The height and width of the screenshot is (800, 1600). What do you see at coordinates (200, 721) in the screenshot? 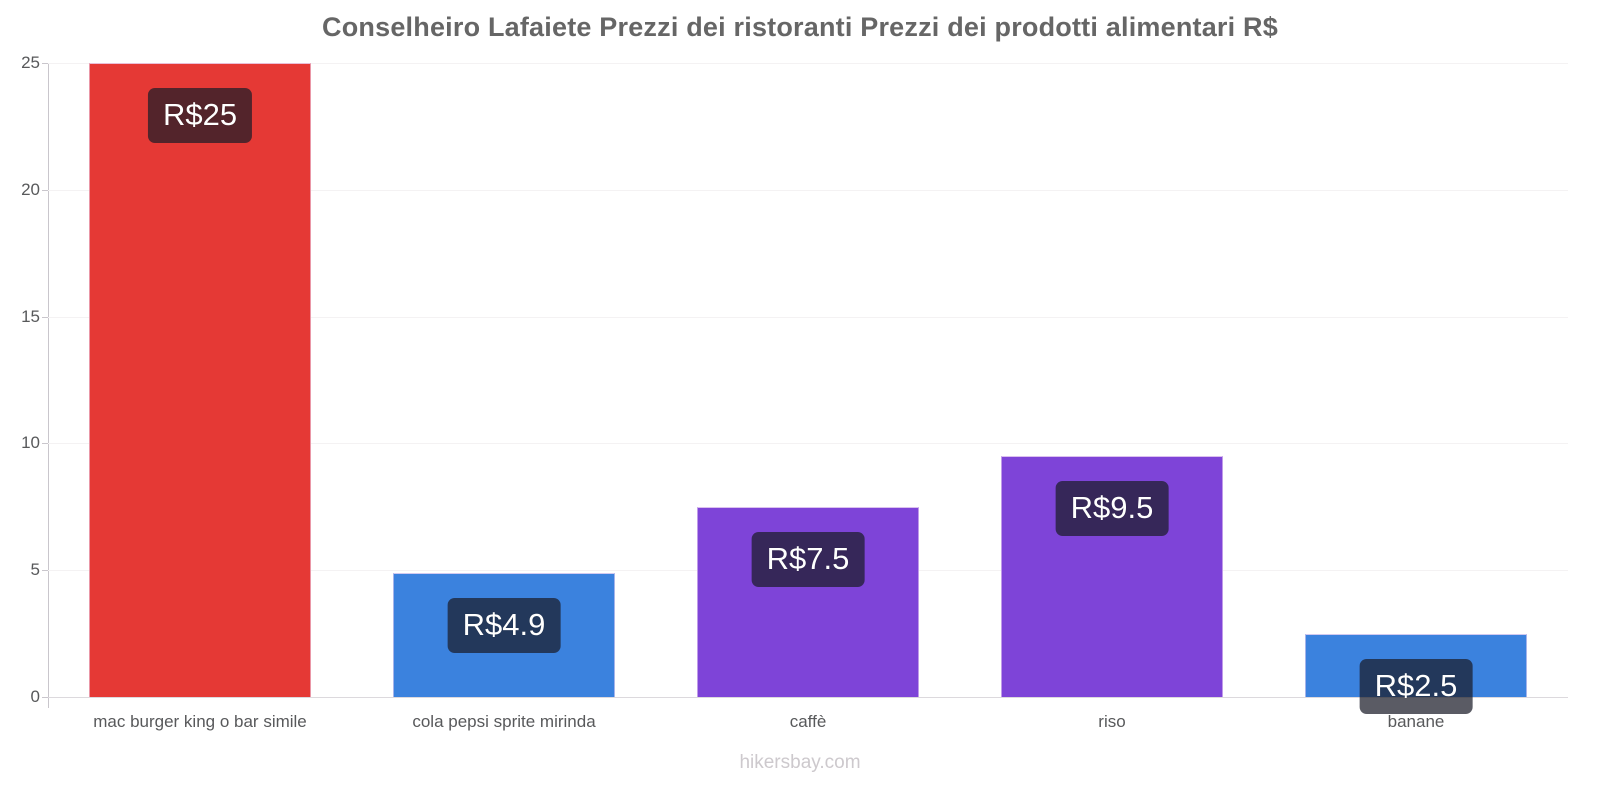
I see `x-axis-tick-label: mac burger king o bar simile` at bounding box center [200, 721].